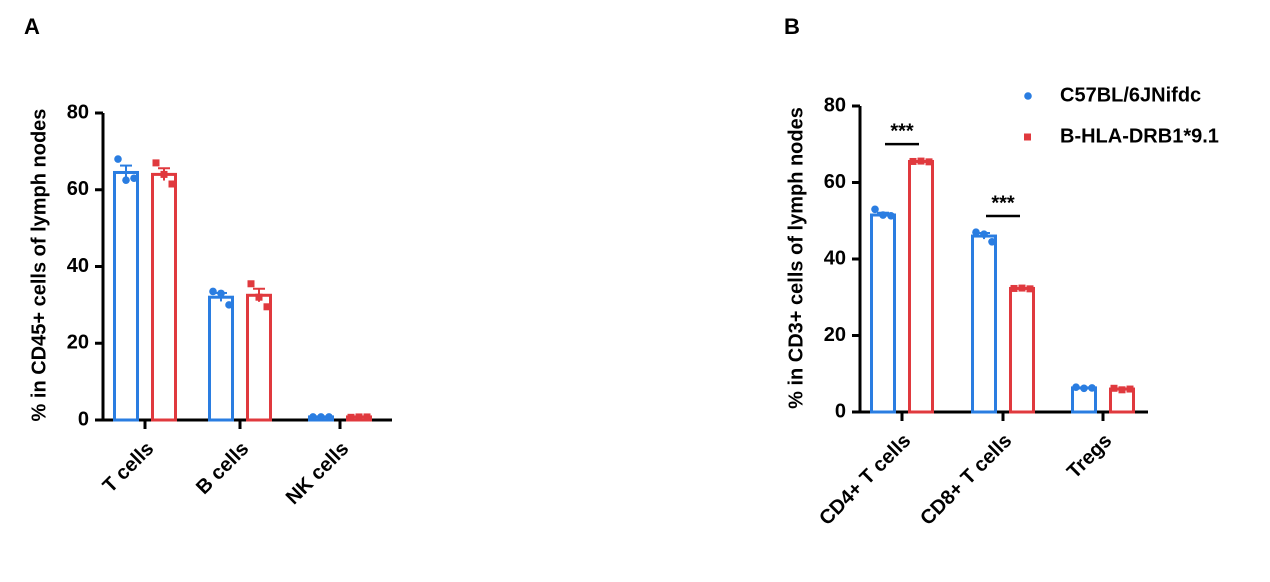  I want to click on x-tick-label: T cells, so click(129, 468).